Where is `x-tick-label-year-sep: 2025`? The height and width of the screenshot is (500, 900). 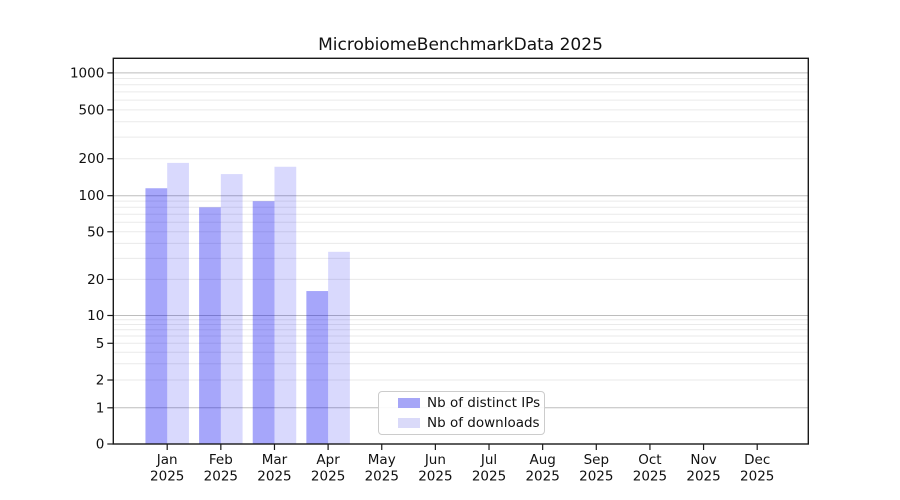
x-tick-label-year-sep: 2025 is located at coordinates (596, 477).